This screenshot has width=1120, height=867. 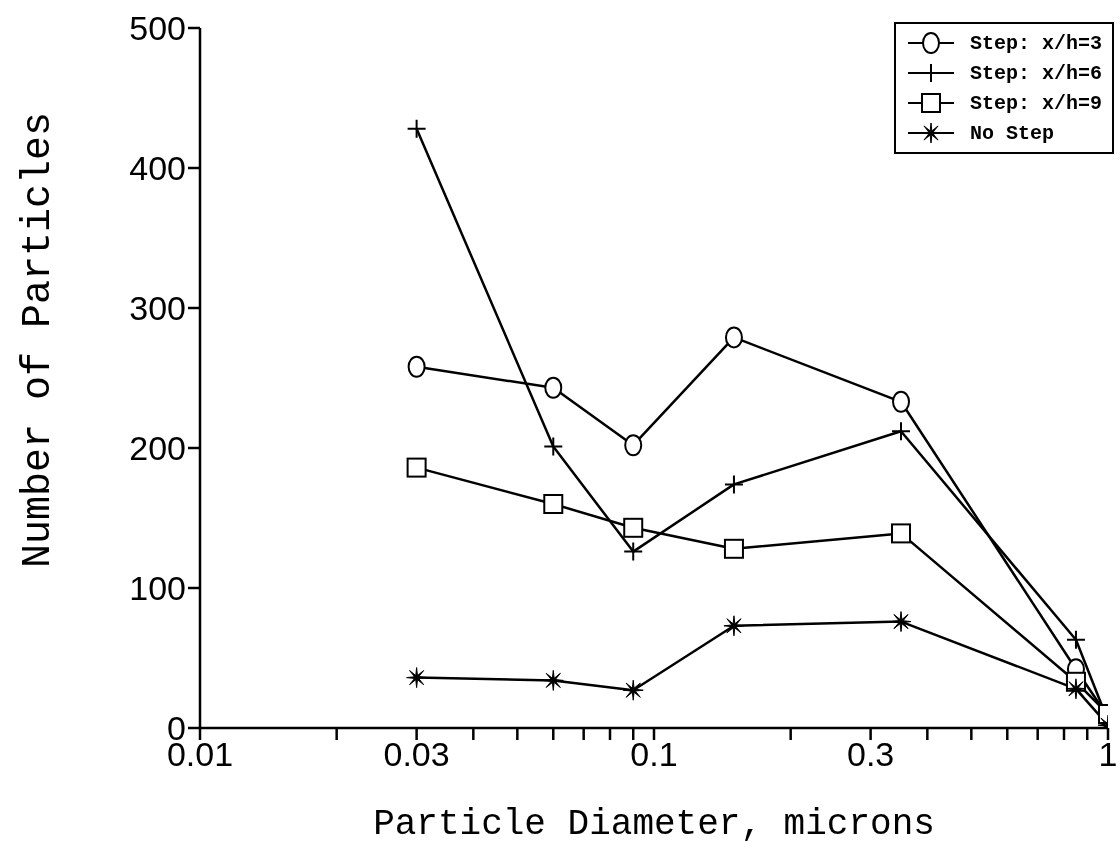 What do you see at coordinates (416, 754) in the screenshot?
I see `x-tick-label: 0.03` at bounding box center [416, 754].